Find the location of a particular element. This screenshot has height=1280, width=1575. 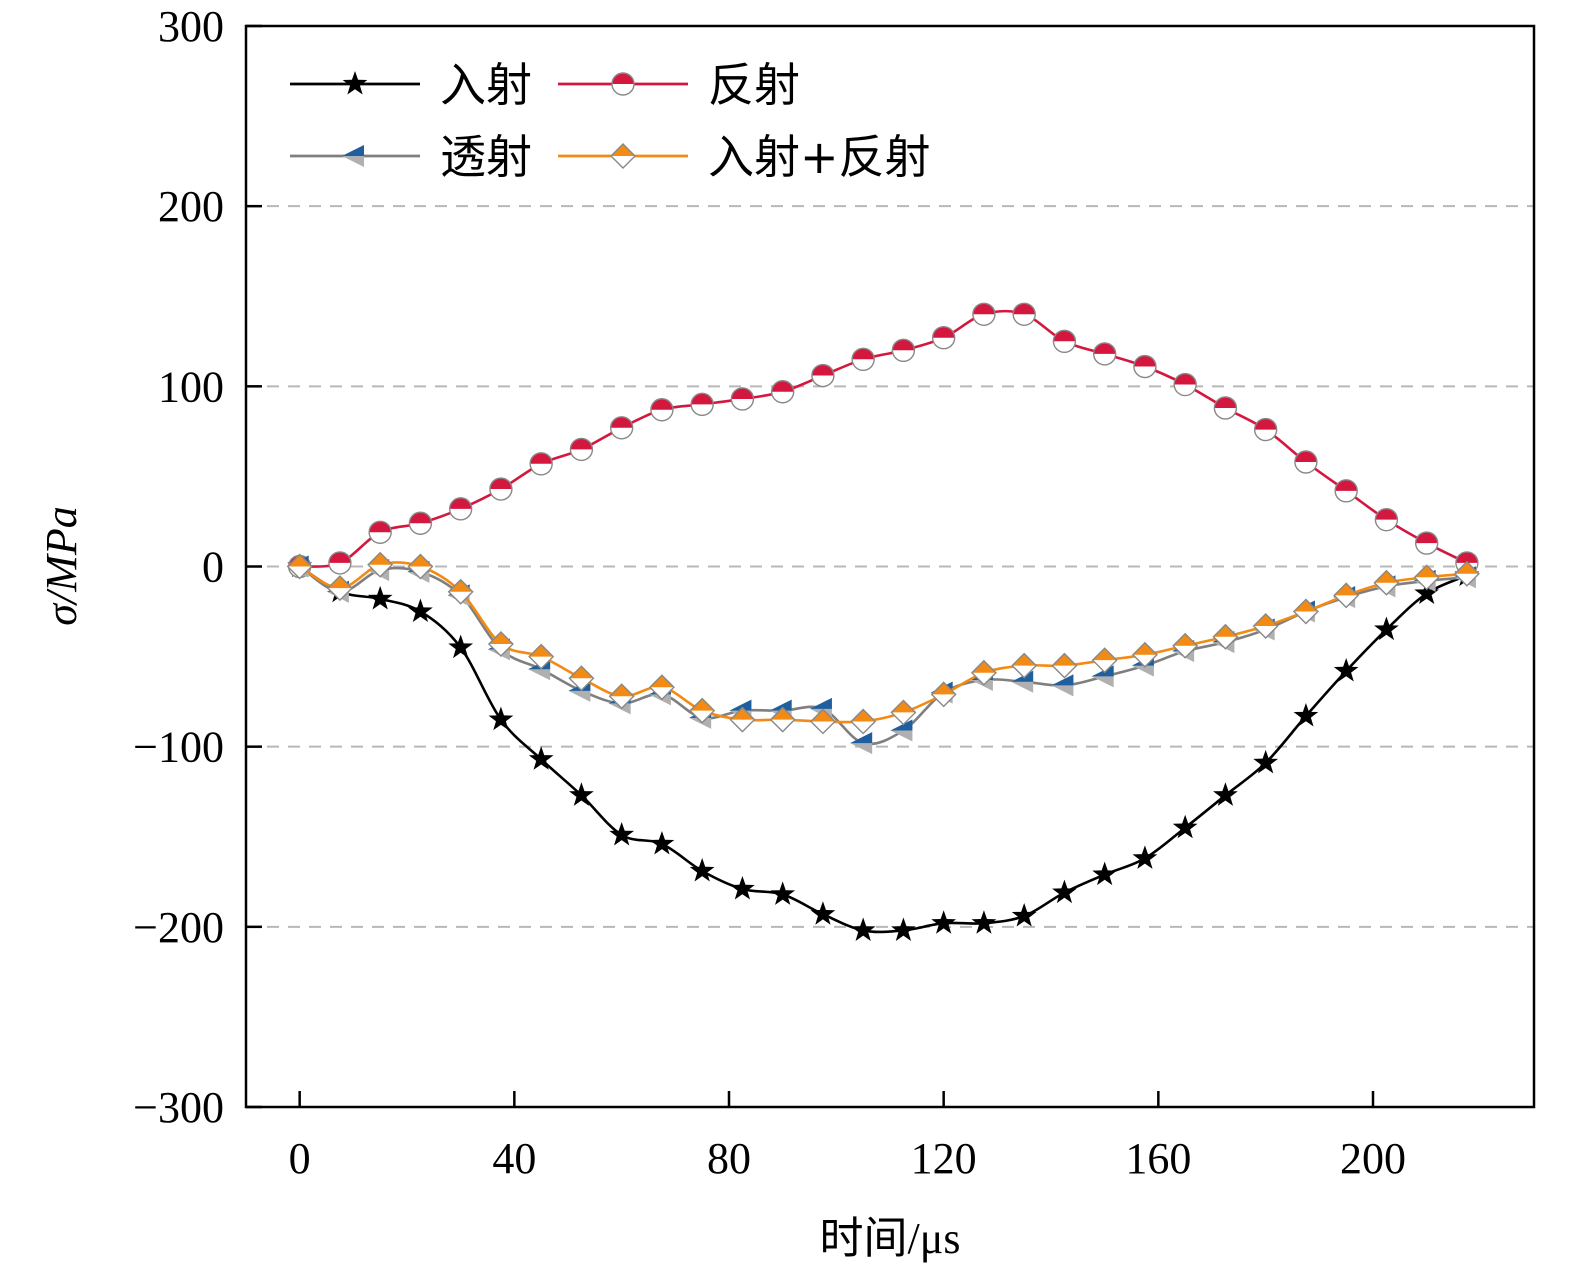

y-tick-label: 300 is located at coordinates (191, 26).